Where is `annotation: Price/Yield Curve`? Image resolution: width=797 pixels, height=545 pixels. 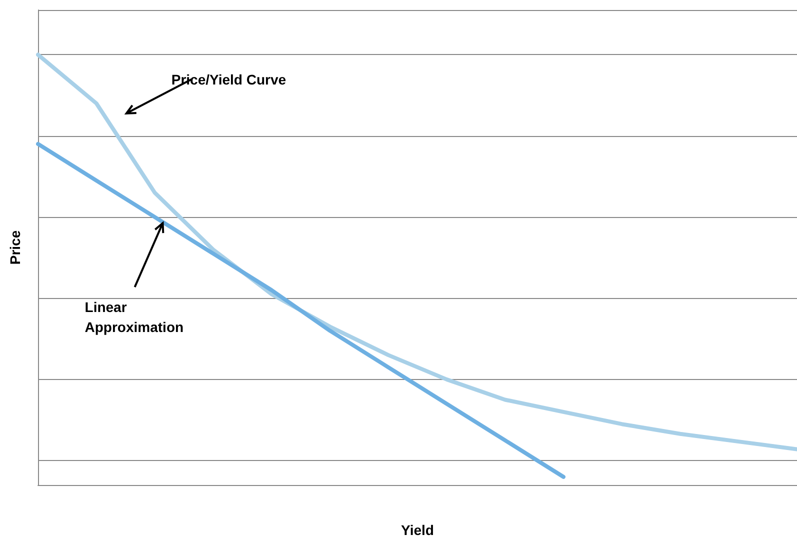 annotation: Price/Yield Curve is located at coordinates (228, 79).